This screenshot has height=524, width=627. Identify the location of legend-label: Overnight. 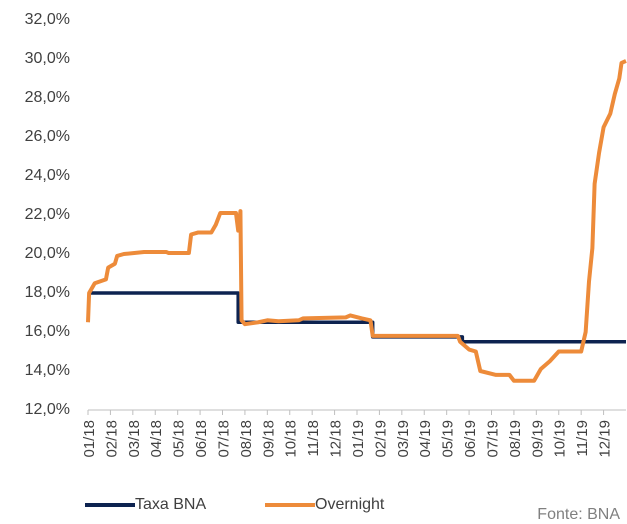
(350, 504).